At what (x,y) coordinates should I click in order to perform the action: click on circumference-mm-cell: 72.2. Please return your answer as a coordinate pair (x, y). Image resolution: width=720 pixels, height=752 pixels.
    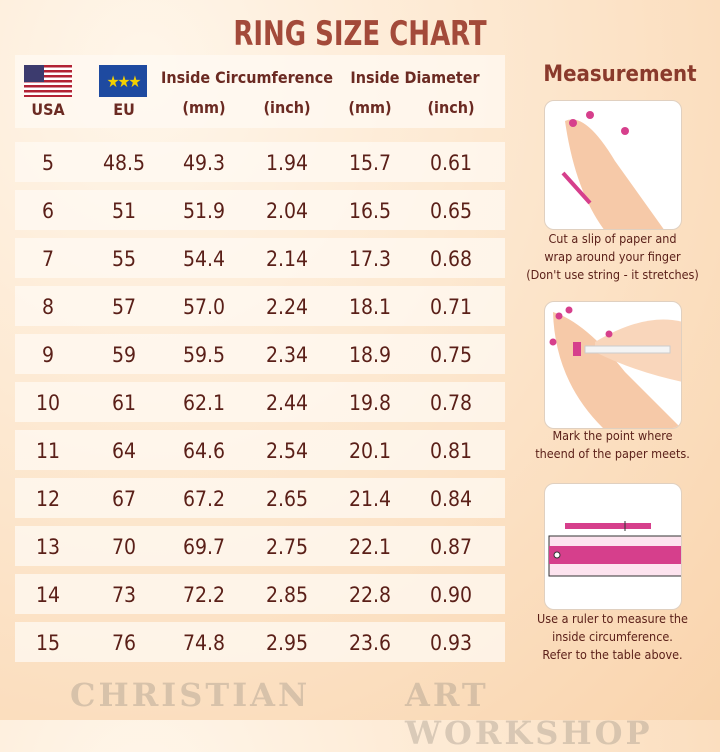
    Looking at the image, I should click on (204, 595).